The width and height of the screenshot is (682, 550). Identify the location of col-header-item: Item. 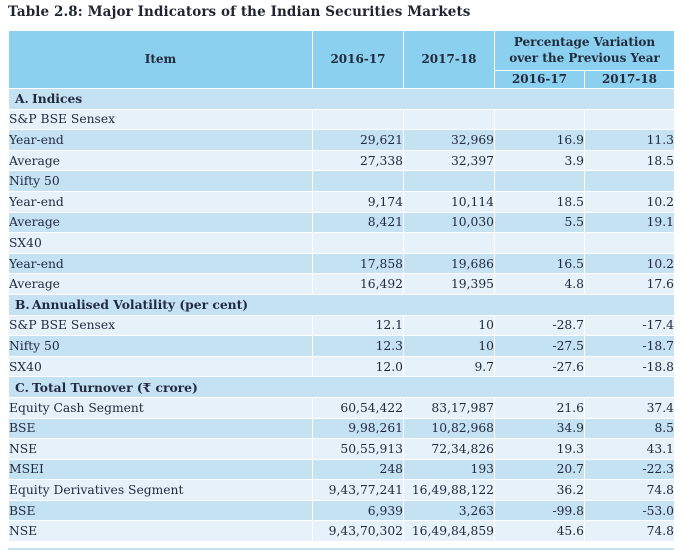
(160, 59).